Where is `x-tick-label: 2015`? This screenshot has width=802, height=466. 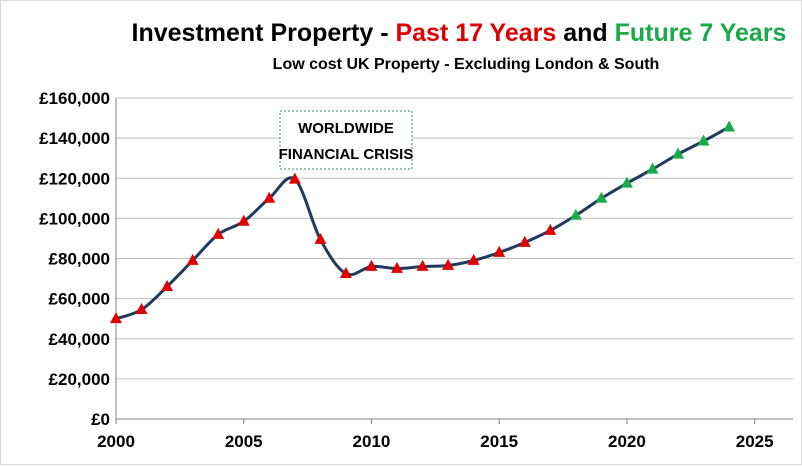
x-tick-label: 2015 is located at coordinates (499, 441).